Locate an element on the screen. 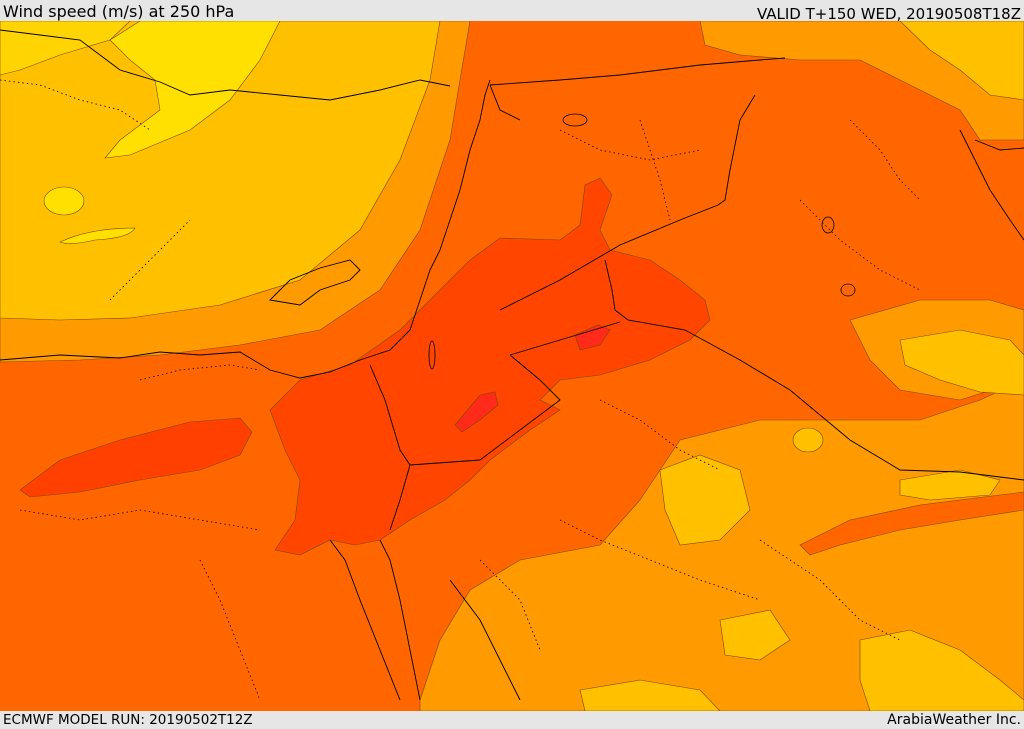  lakes is located at coordinates (642, 241).